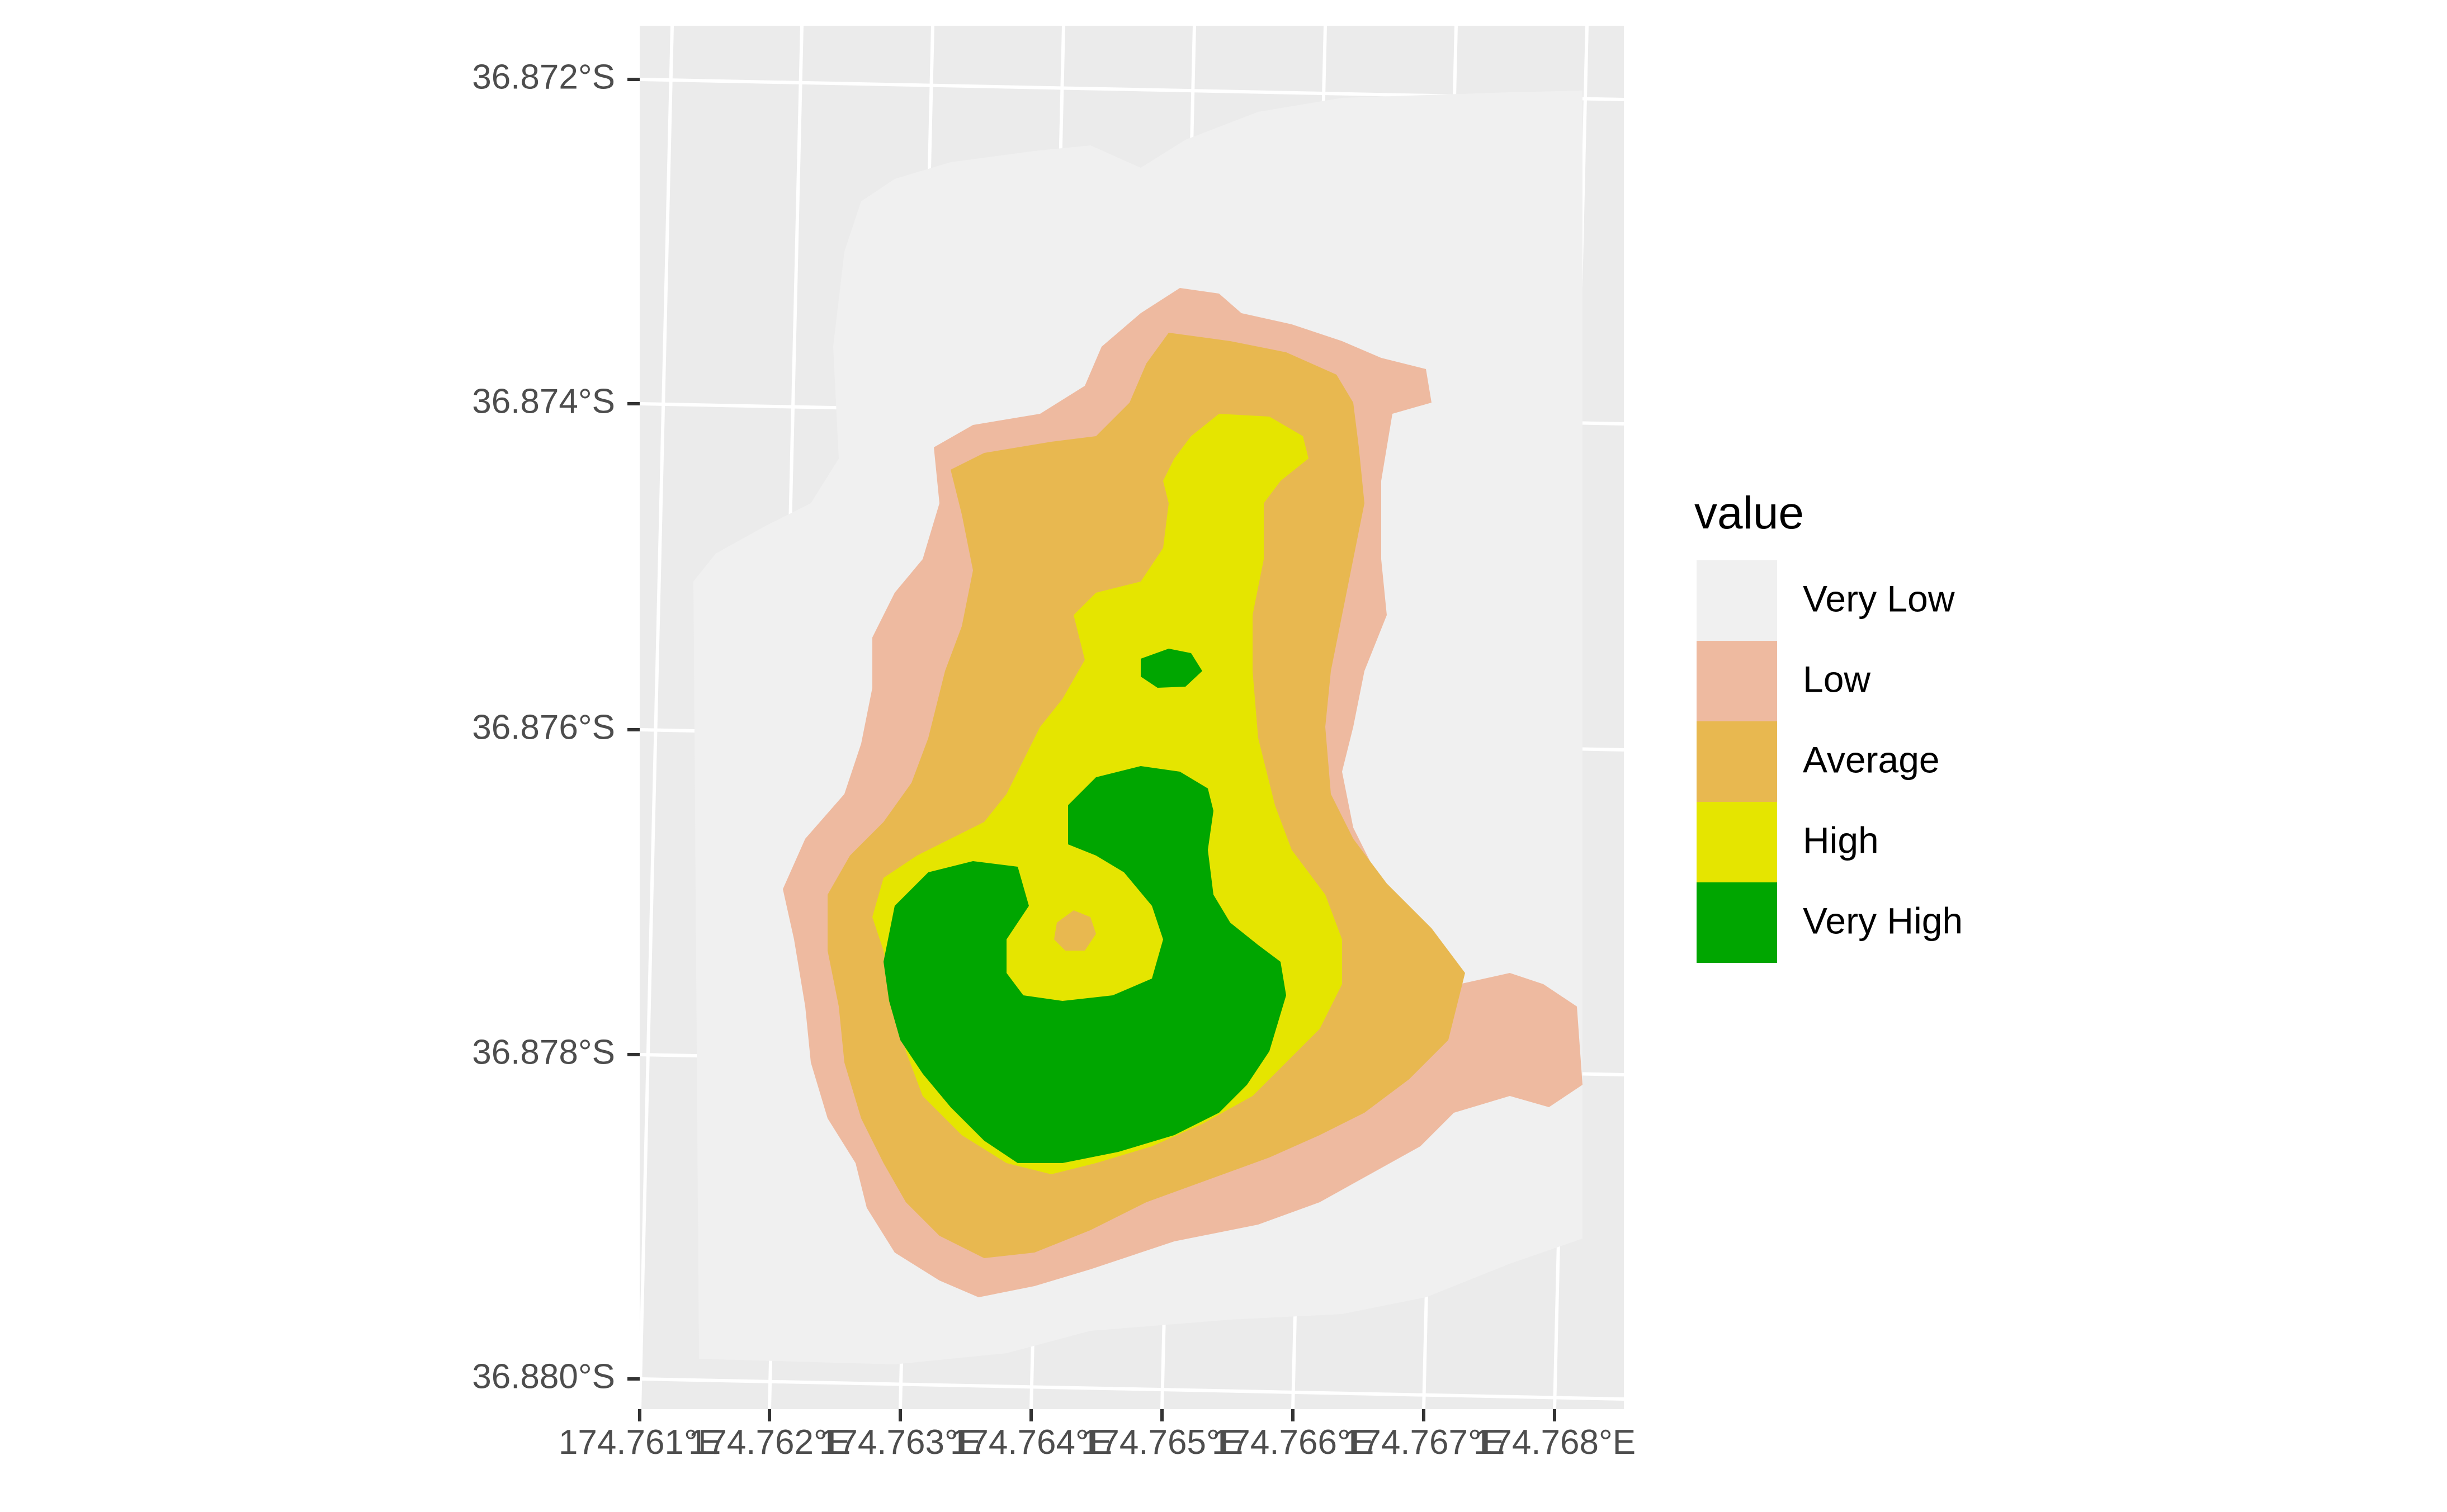 The width and height of the screenshot is (2447, 1512). Describe the element at coordinates (1883, 920) in the screenshot. I see `legend-label: Very High` at that location.